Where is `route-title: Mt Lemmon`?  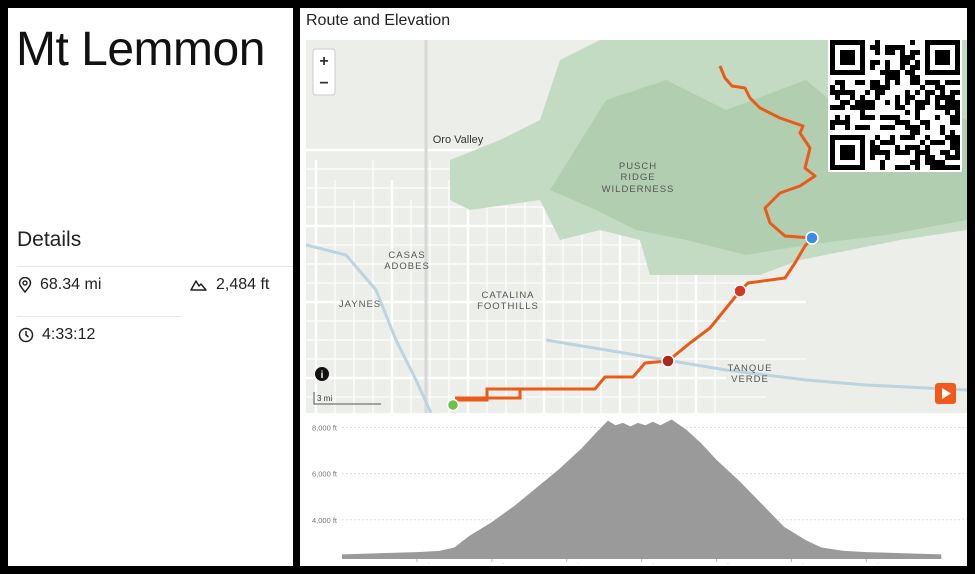
route-title: Mt Lemmon is located at coordinates (140, 49).